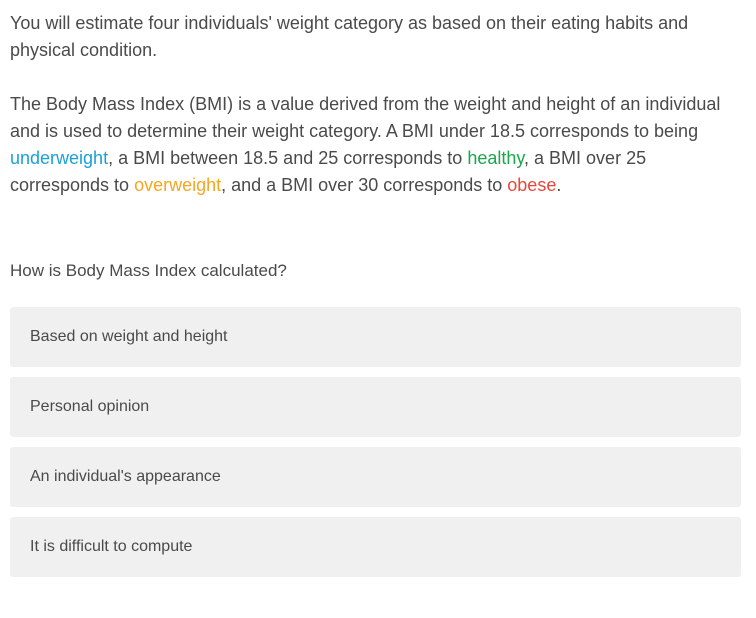 The height and width of the screenshot is (618, 756). I want to click on question-text: How is Body Mass Index calculated?, so click(148, 270).